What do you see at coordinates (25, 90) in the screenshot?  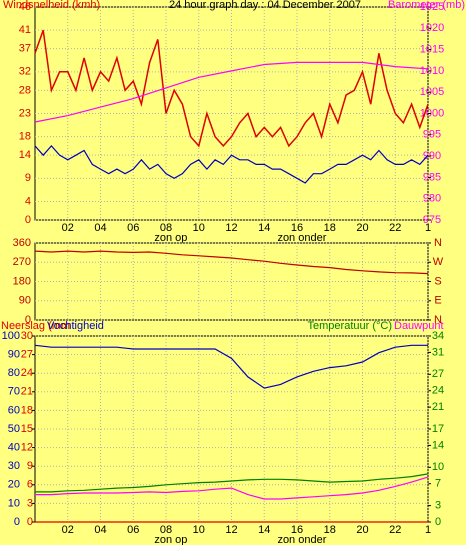 I see `y-tick-label: 28` at bounding box center [25, 90].